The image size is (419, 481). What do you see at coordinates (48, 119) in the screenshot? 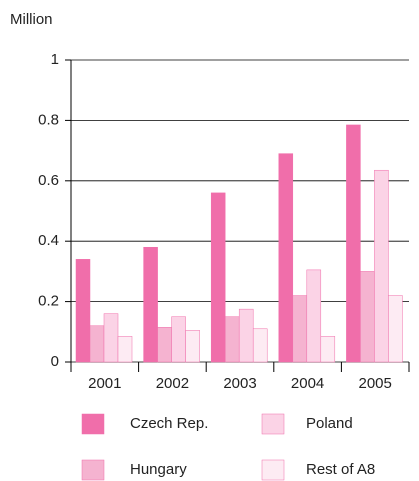
I see `y-tick-label: 0.8` at bounding box center [48, 119].